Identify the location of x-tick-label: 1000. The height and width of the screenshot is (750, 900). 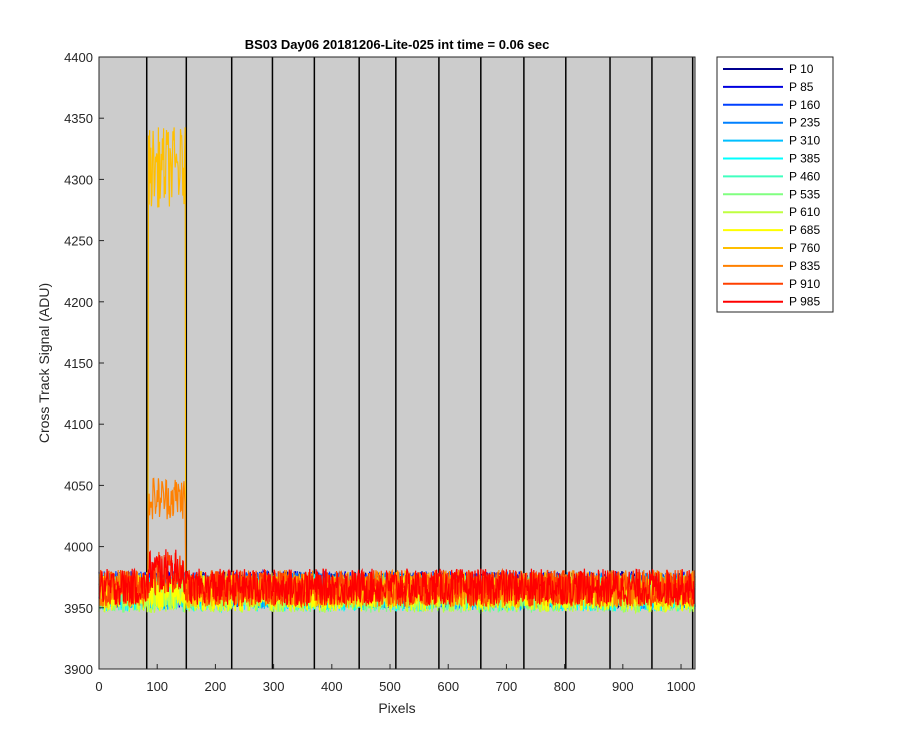
(681, 686).